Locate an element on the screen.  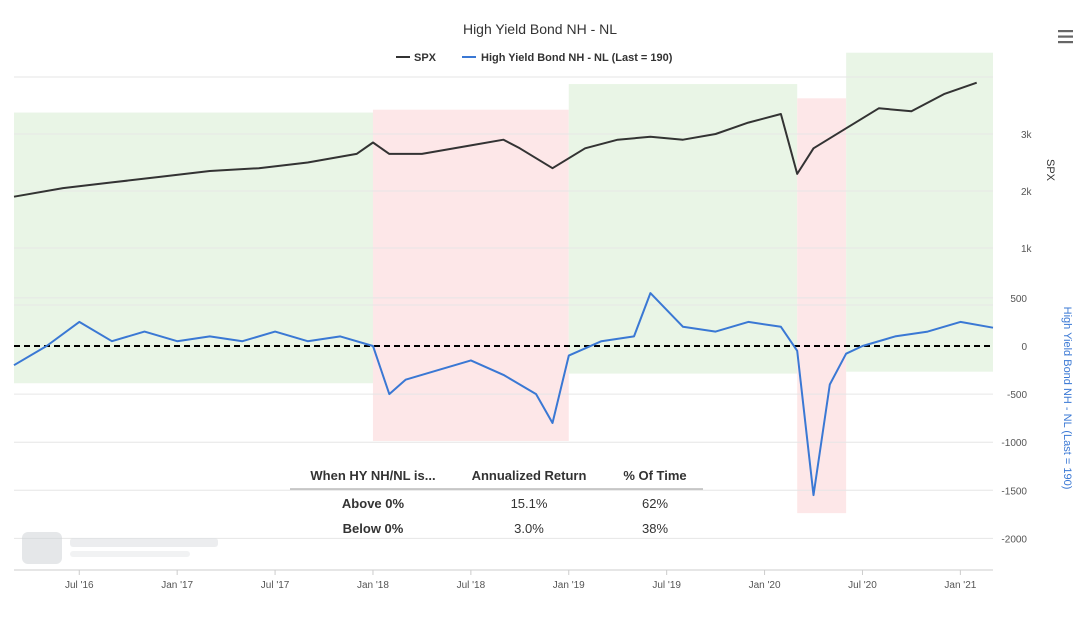
y-spx-tick-label-2: 3k is located at coordinates (1027, 135).